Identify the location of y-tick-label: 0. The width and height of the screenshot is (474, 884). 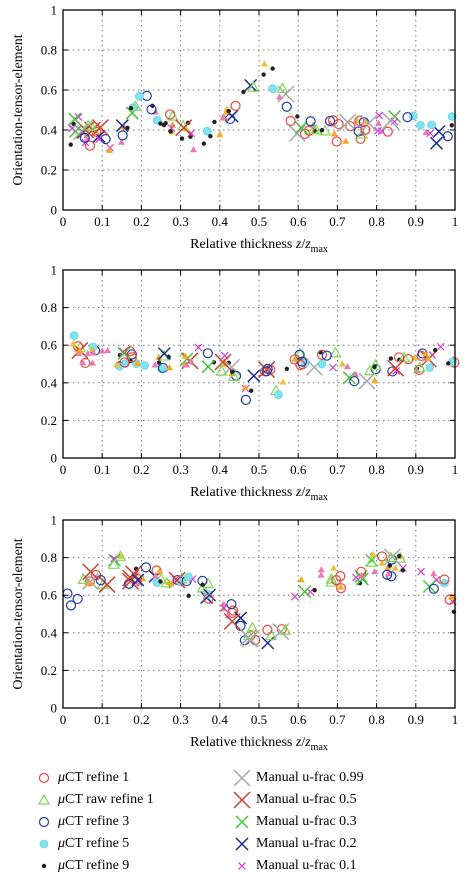
(54, 458).